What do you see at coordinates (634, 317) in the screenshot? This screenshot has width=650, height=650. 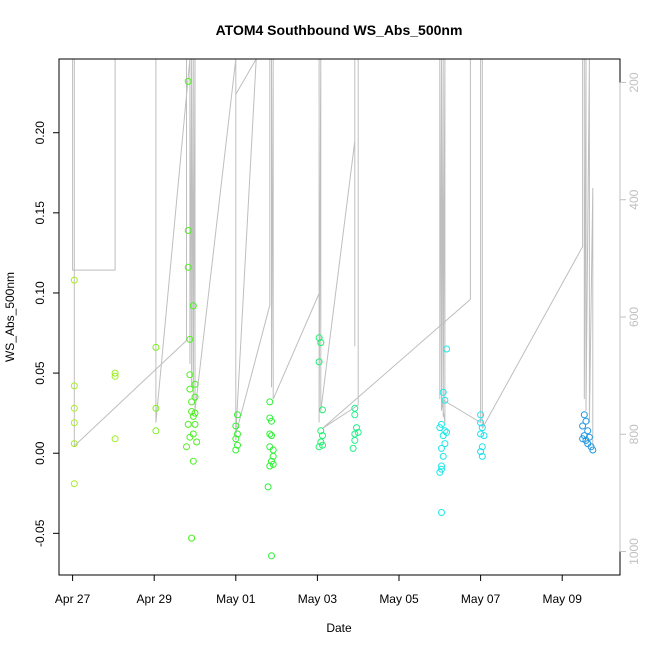 I see `y2-tick-label: 600` at bounding box center [634, 317].